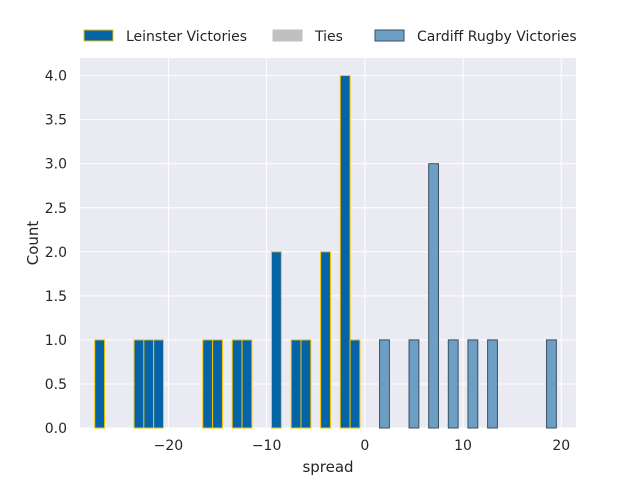  Describe the element at coordinates (56, 385) in the screenshot. I see `y-tick-label: 0.5` at that location.